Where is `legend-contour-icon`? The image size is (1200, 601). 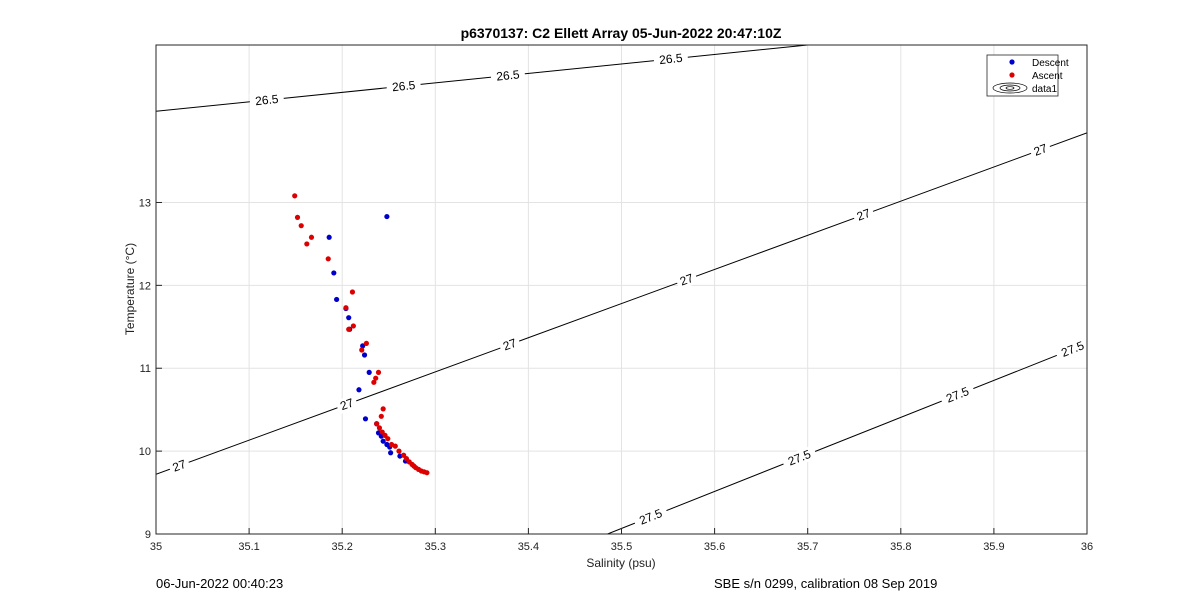 legend-contour-icon is located at coordinates (1010, 88).